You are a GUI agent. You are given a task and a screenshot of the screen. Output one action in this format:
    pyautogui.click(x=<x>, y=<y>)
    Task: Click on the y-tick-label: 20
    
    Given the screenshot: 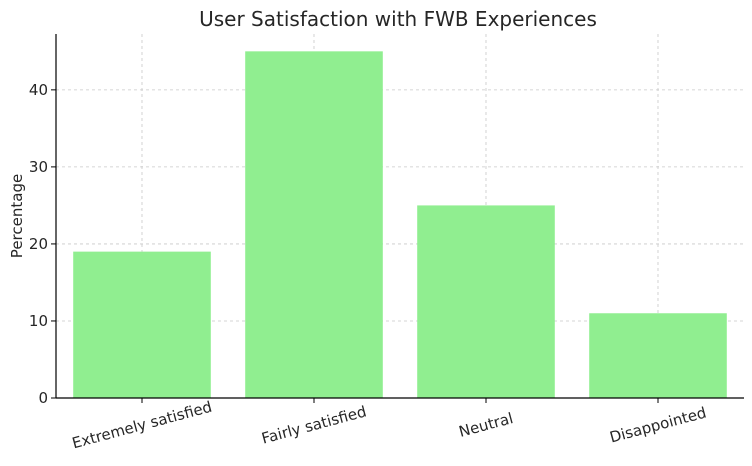 What is the action you would take?
    pyautogui.click(x=38, y=244)
    